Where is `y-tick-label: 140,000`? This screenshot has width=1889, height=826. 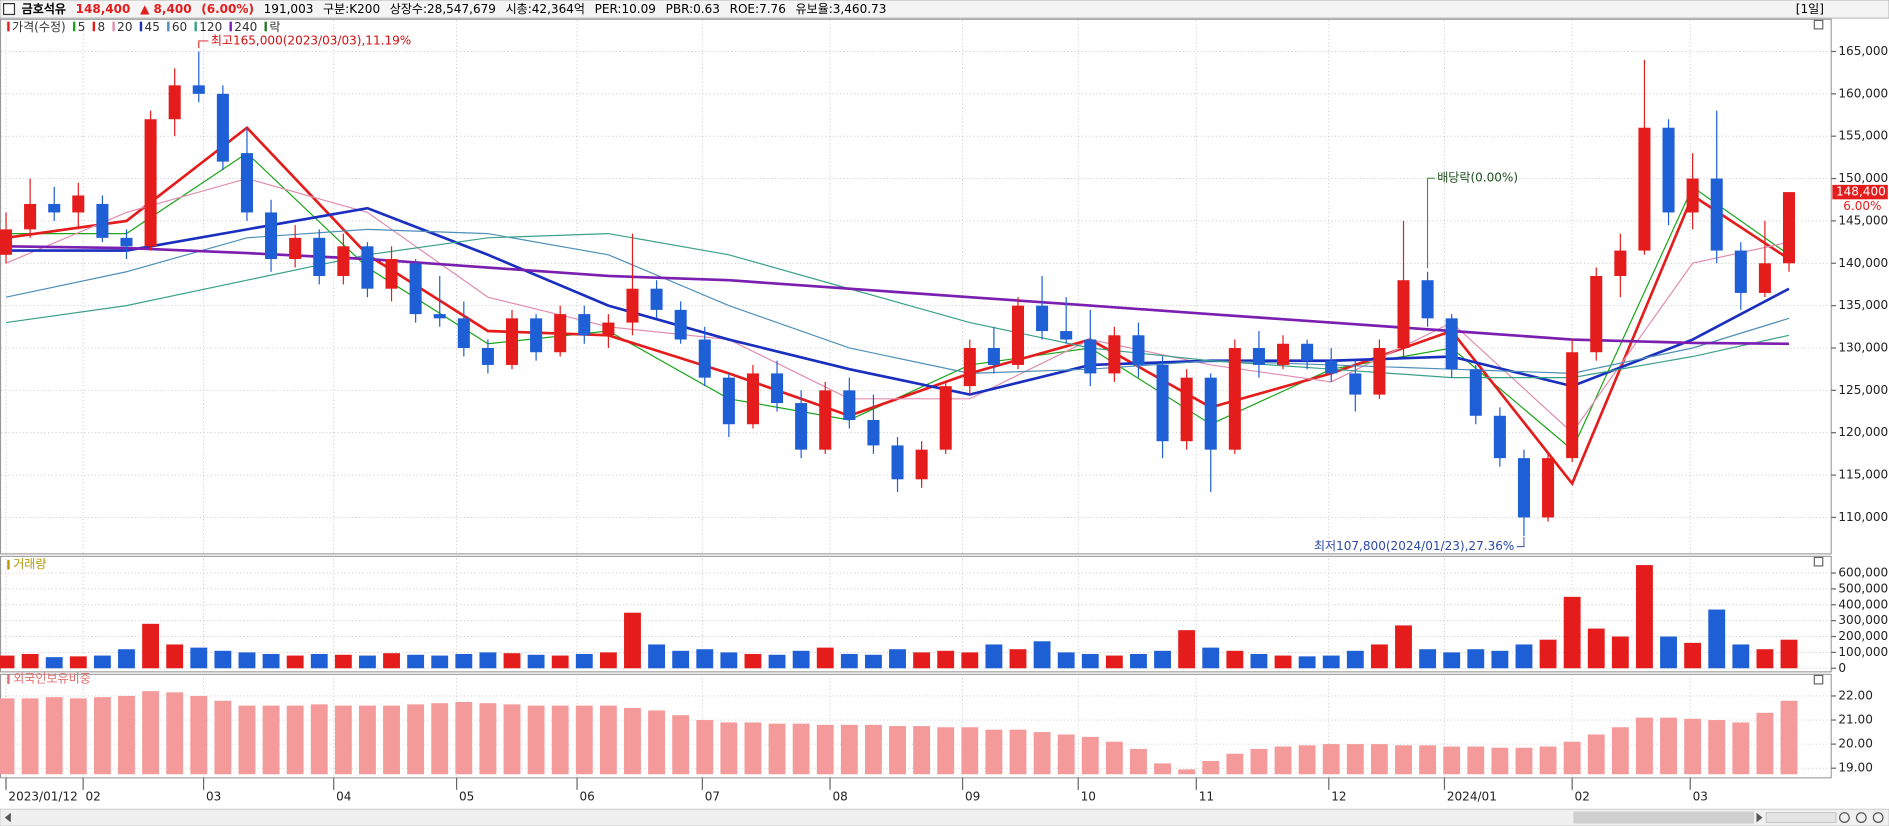 y-tick-label: 140,000 is located at coordinates (1863, 263).